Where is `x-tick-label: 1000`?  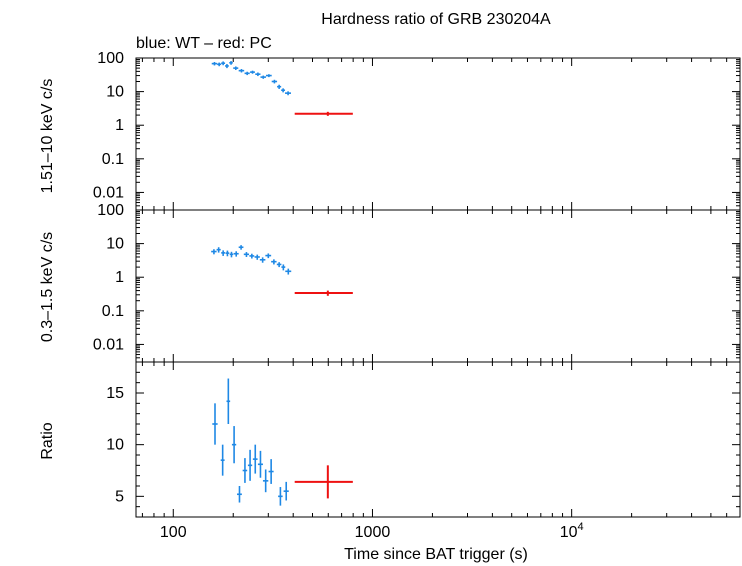 x-tick-label: 1000 is located at coordinates (373, 532).